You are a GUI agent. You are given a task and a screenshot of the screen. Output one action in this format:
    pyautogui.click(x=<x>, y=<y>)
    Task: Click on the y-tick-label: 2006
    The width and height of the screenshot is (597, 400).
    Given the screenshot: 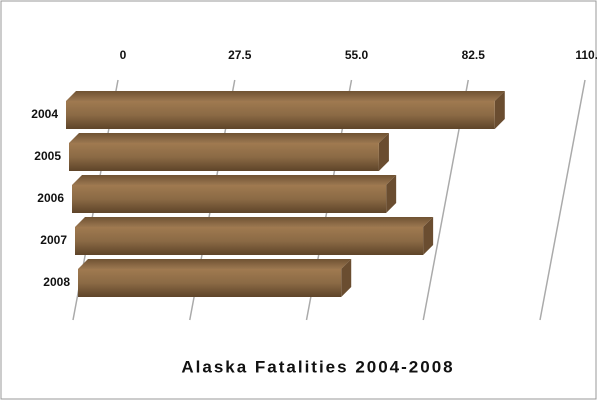 What is the action you would take?
    pyautogui.click(x=50, y=198)
    